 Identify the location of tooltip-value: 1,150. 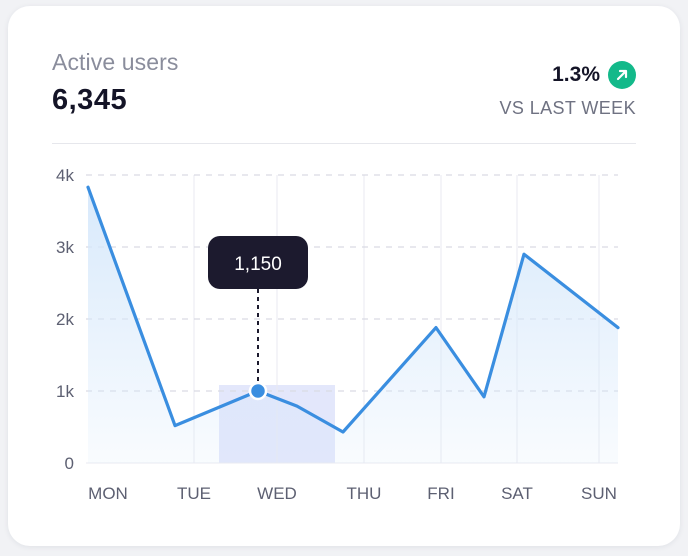
(258, 264).